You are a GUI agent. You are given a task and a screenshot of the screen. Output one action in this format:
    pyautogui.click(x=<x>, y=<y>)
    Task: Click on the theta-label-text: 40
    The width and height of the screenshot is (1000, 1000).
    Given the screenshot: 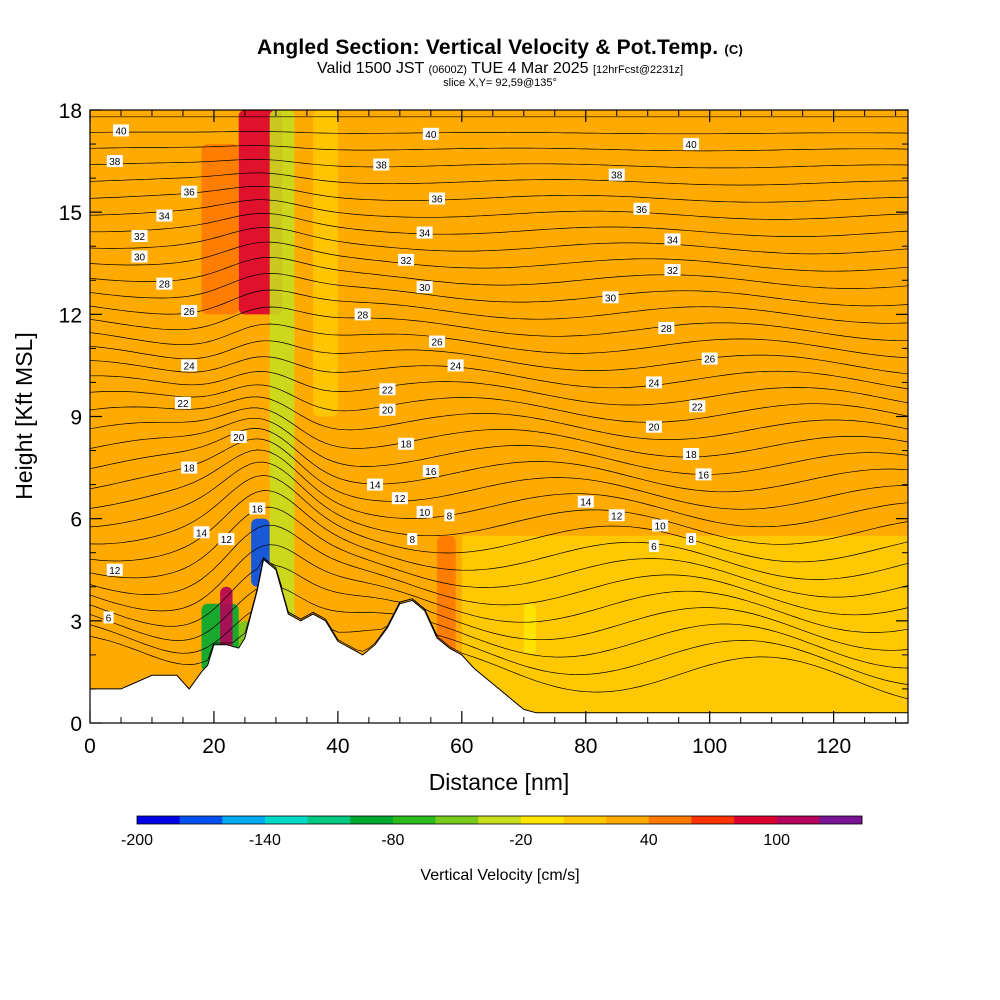 What is the action you would take?
    pyautogui.click(x=121, y=131)
    